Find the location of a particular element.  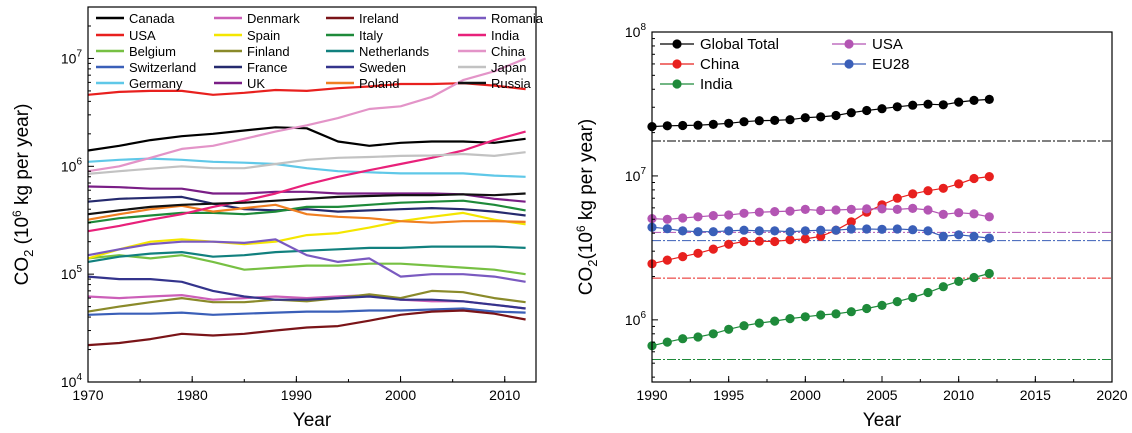

legend-swatch-marker-eu28 is located at coordinates (849, 64).